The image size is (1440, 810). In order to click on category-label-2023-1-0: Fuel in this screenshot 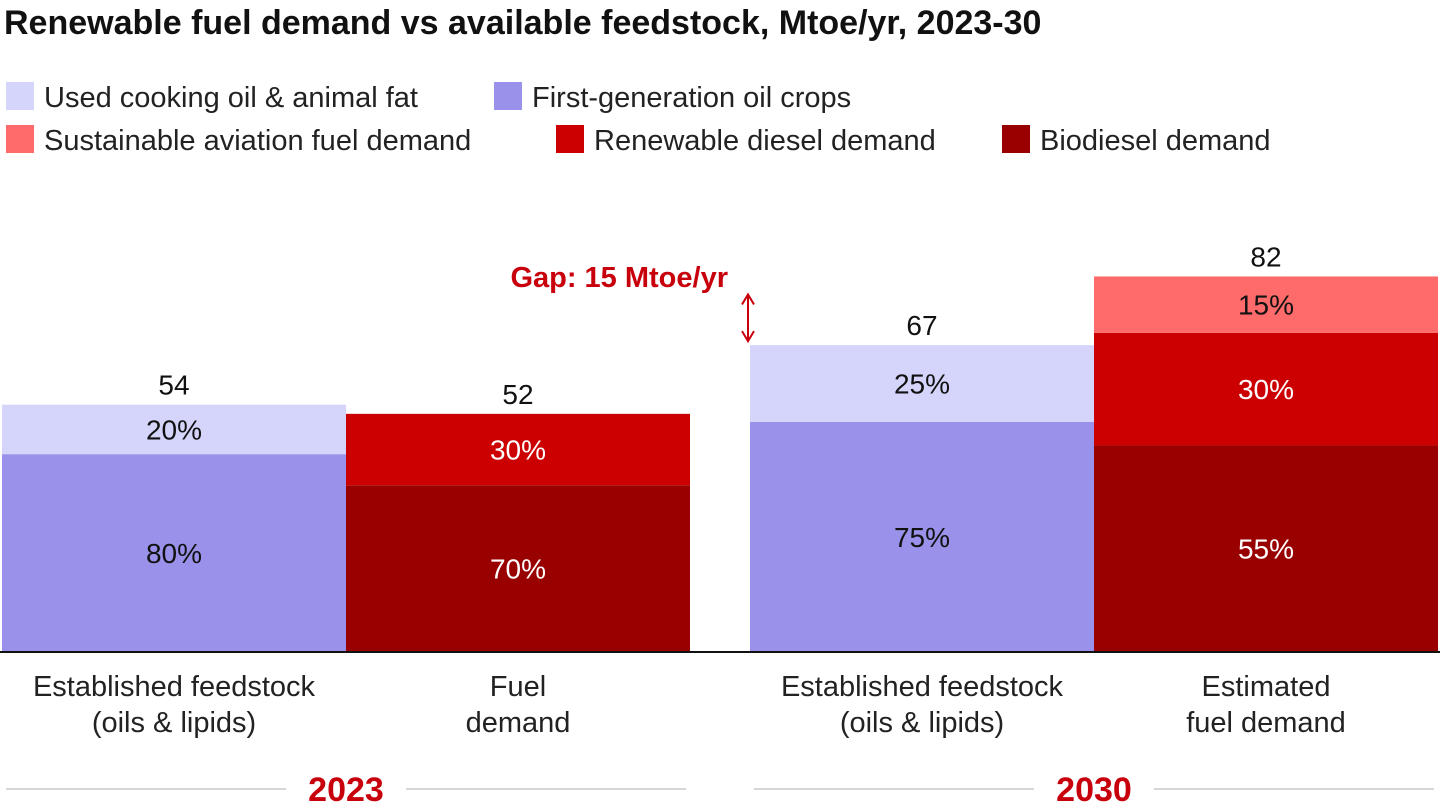, I will do `click(518, 687)`.